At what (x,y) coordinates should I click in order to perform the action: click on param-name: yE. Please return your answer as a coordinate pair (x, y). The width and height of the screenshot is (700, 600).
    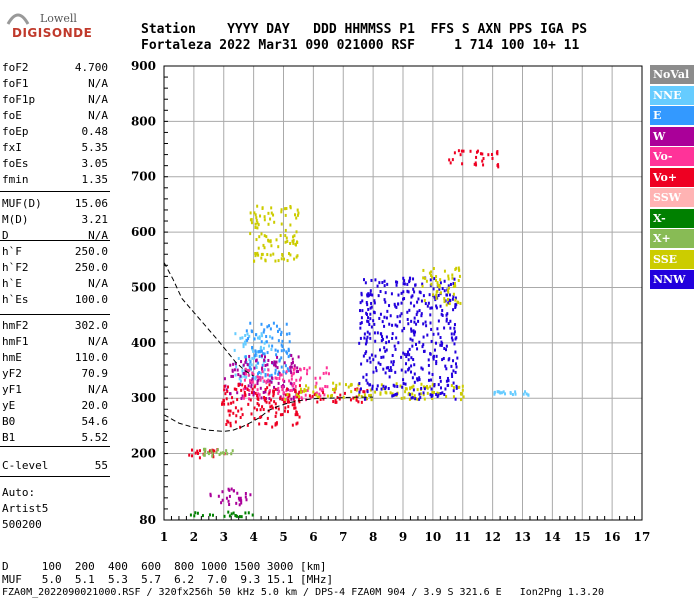
    Looking at the image, I should click on (9, 405).